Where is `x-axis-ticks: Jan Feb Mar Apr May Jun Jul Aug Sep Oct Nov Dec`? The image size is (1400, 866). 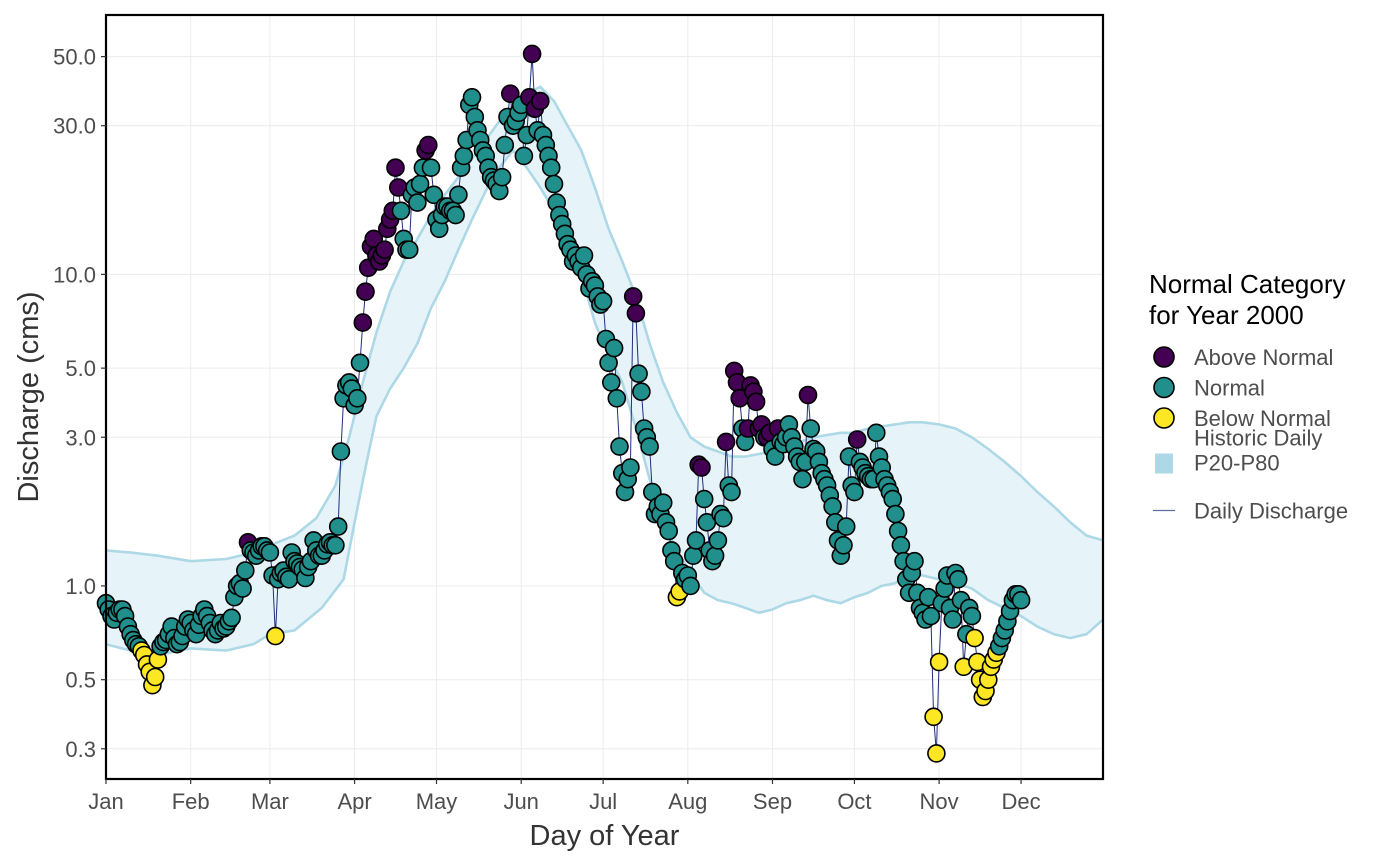
x-axis-ticks: Jan Feb Mar Apr May Jun Jul Aug Sep Oct Nov Dec is located at coordinates (564, 796).